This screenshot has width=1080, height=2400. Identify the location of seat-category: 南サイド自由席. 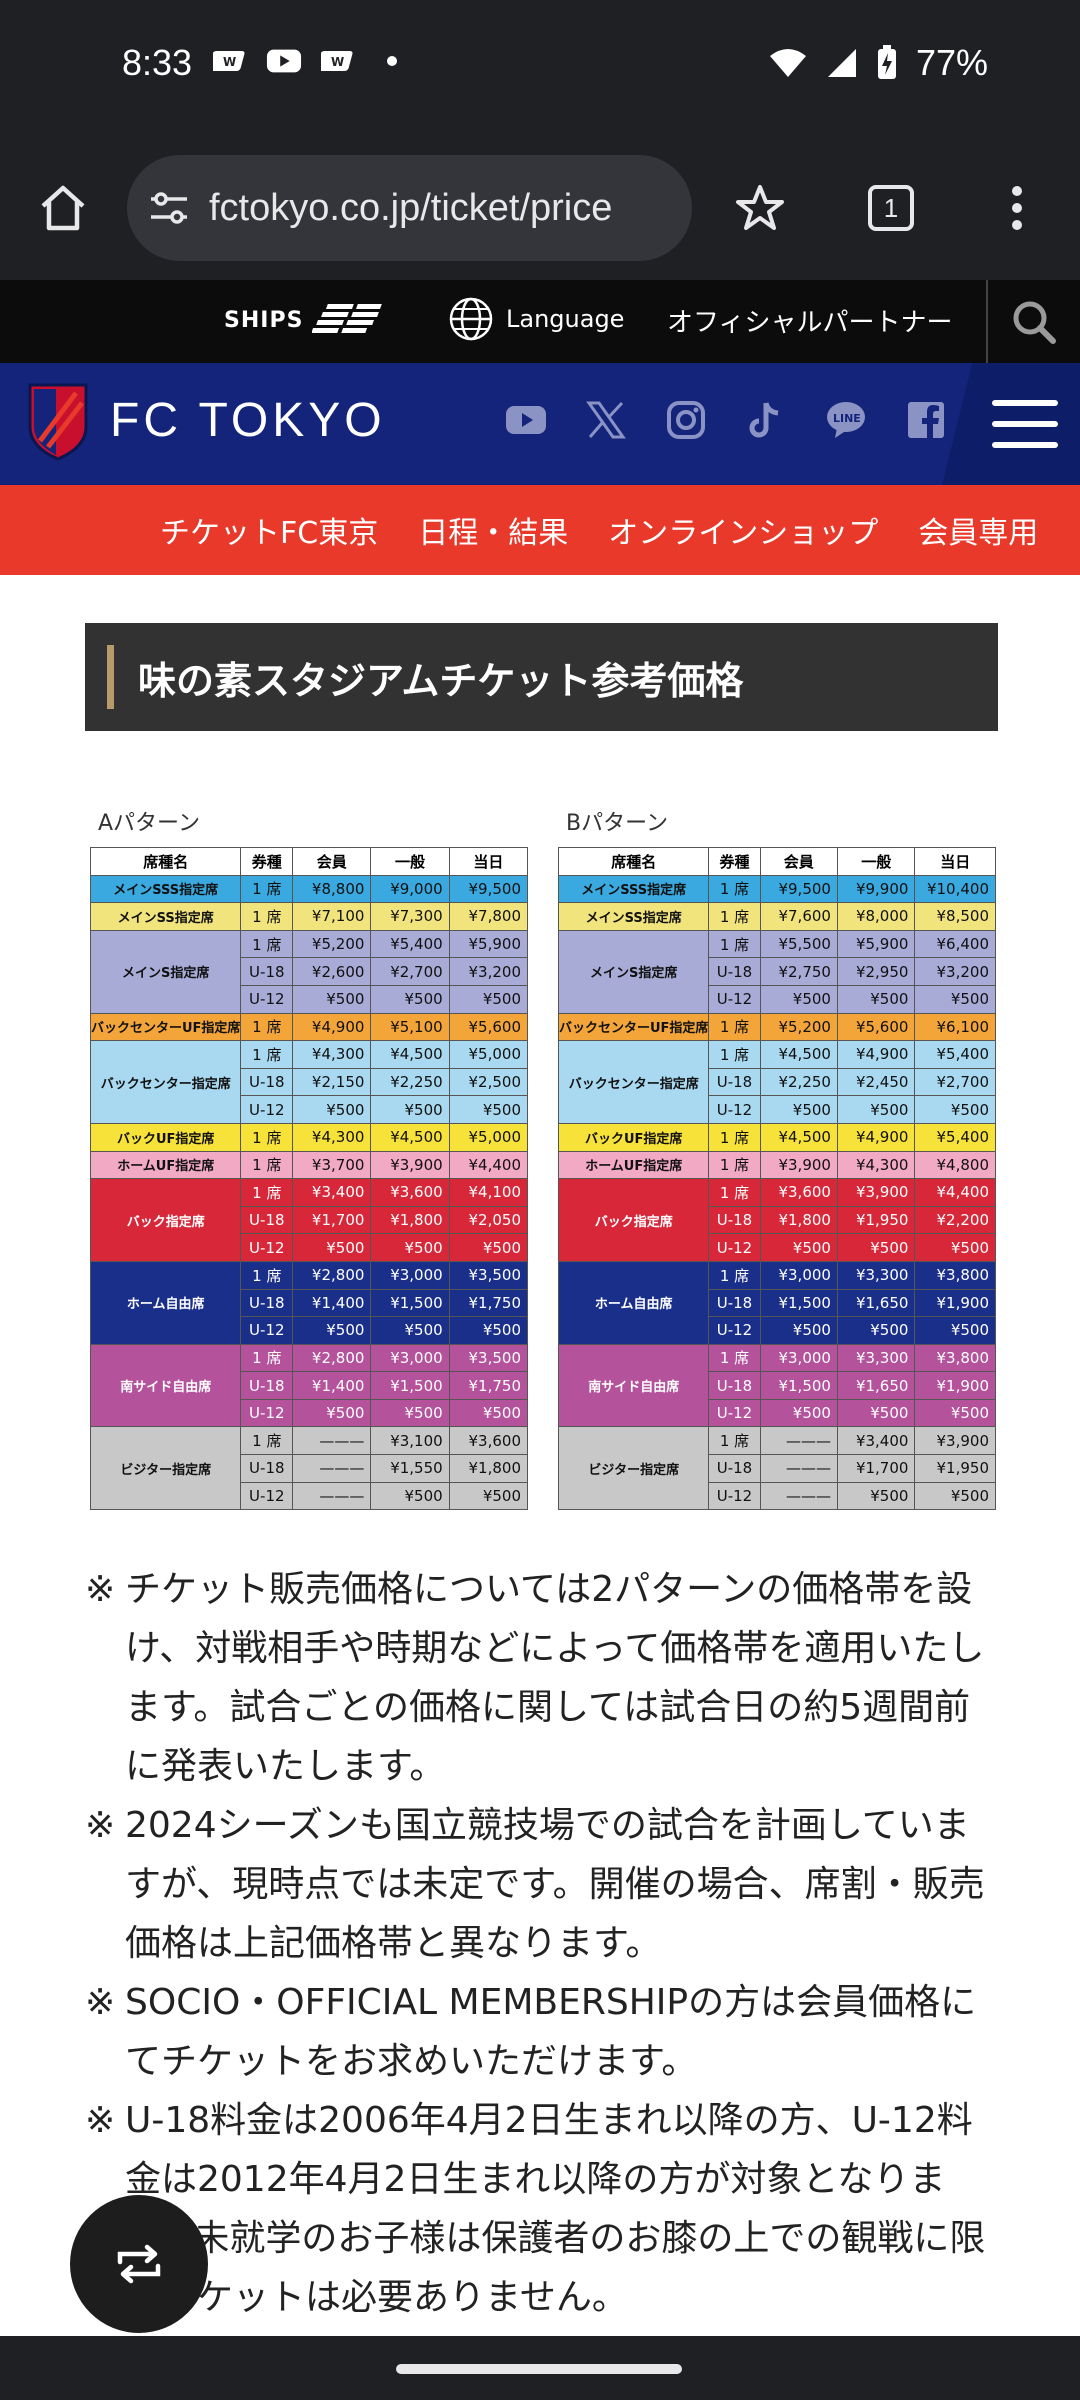
(633, 1385).